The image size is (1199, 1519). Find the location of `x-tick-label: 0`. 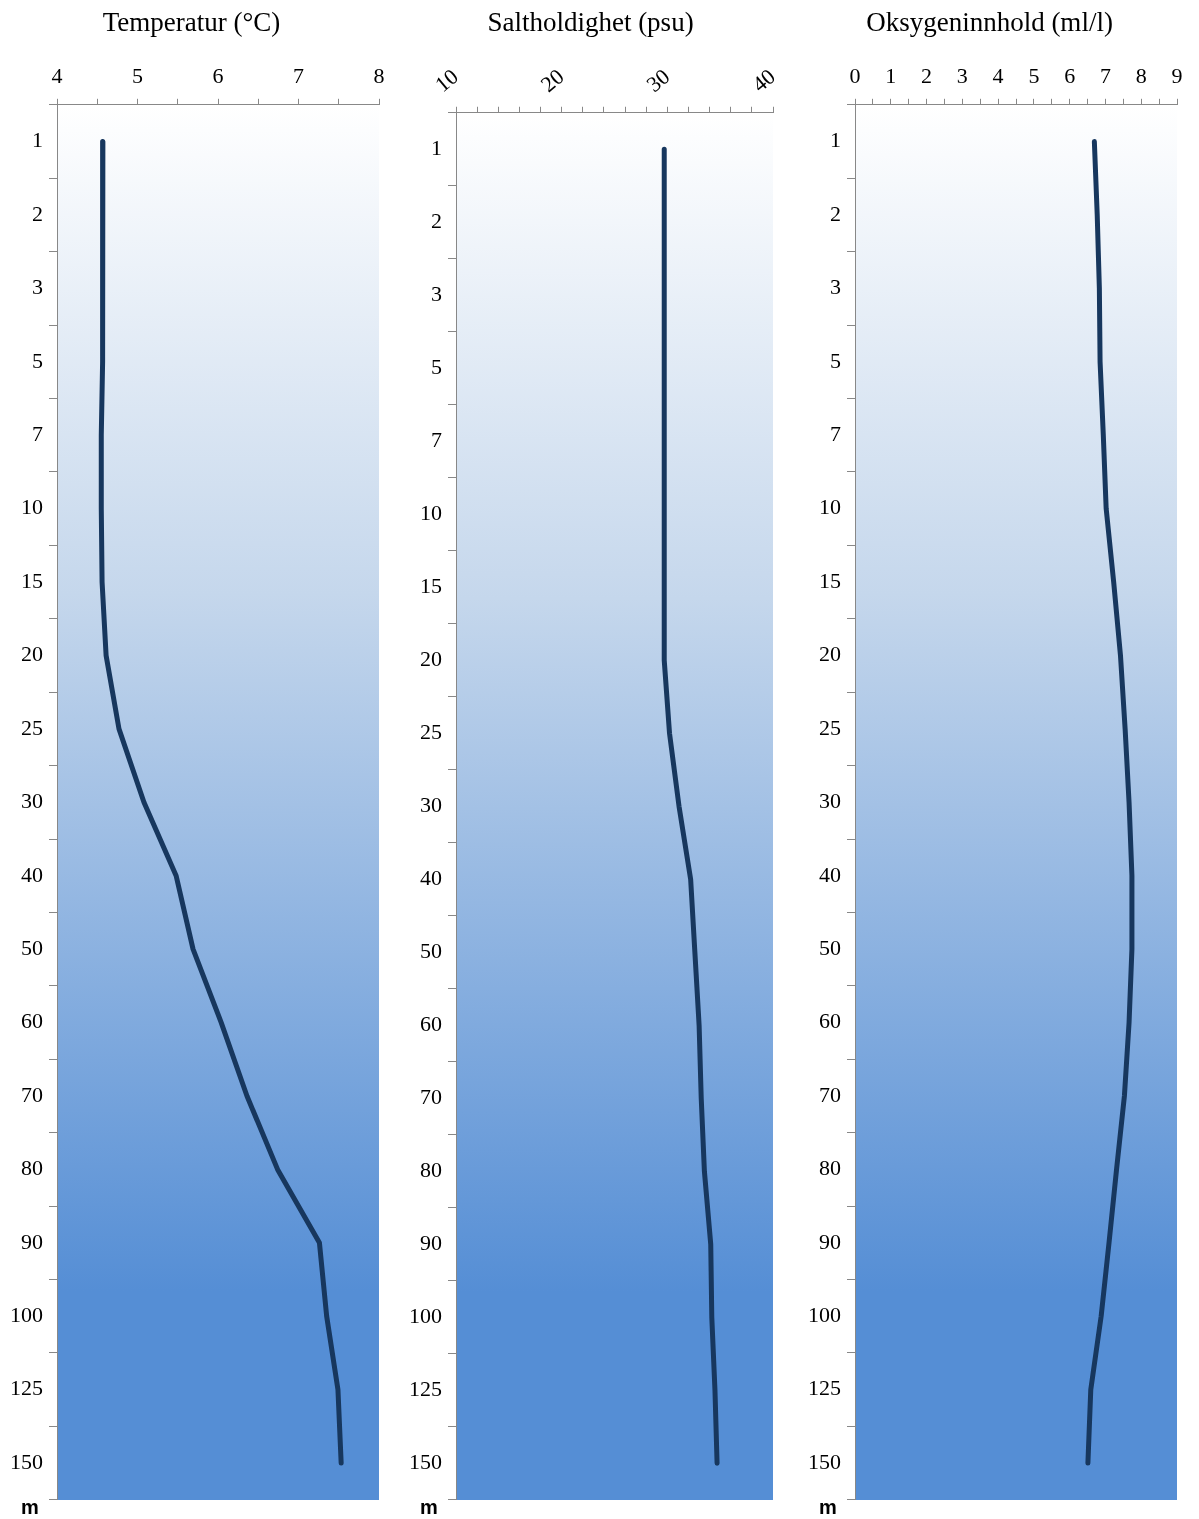

x-tick-label: 0 is located at coordinates (855, 76).